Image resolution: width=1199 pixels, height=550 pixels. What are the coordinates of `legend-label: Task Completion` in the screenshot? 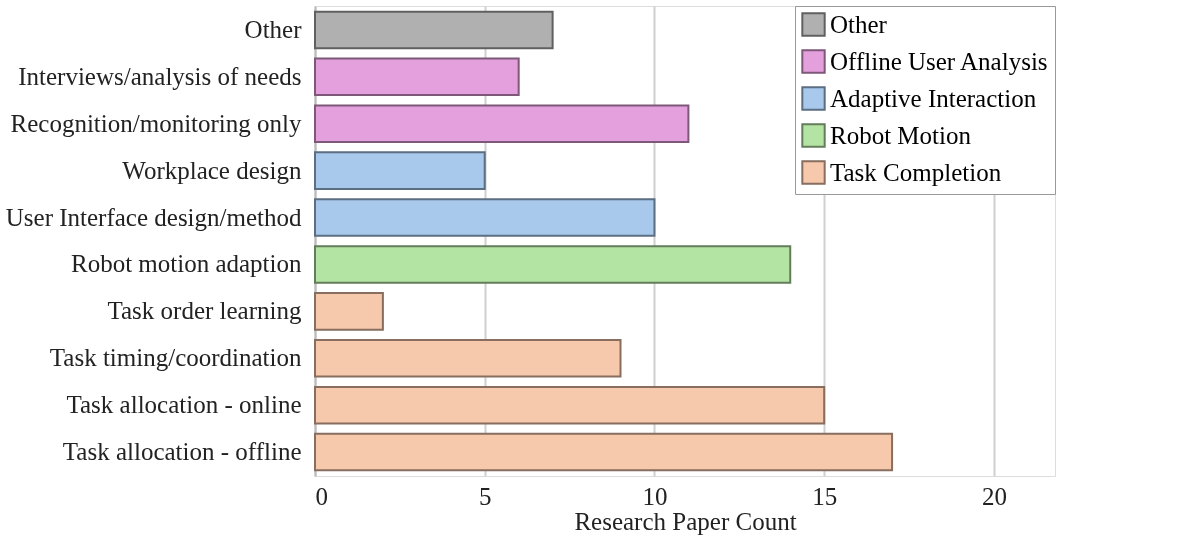 It's located at (916, 172).